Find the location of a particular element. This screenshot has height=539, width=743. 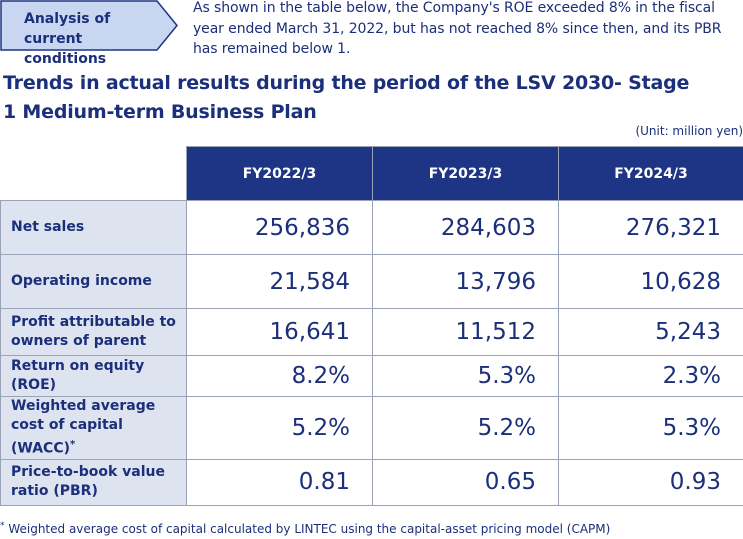

table-cell: 0.93 is located at coordinates (650, 482).